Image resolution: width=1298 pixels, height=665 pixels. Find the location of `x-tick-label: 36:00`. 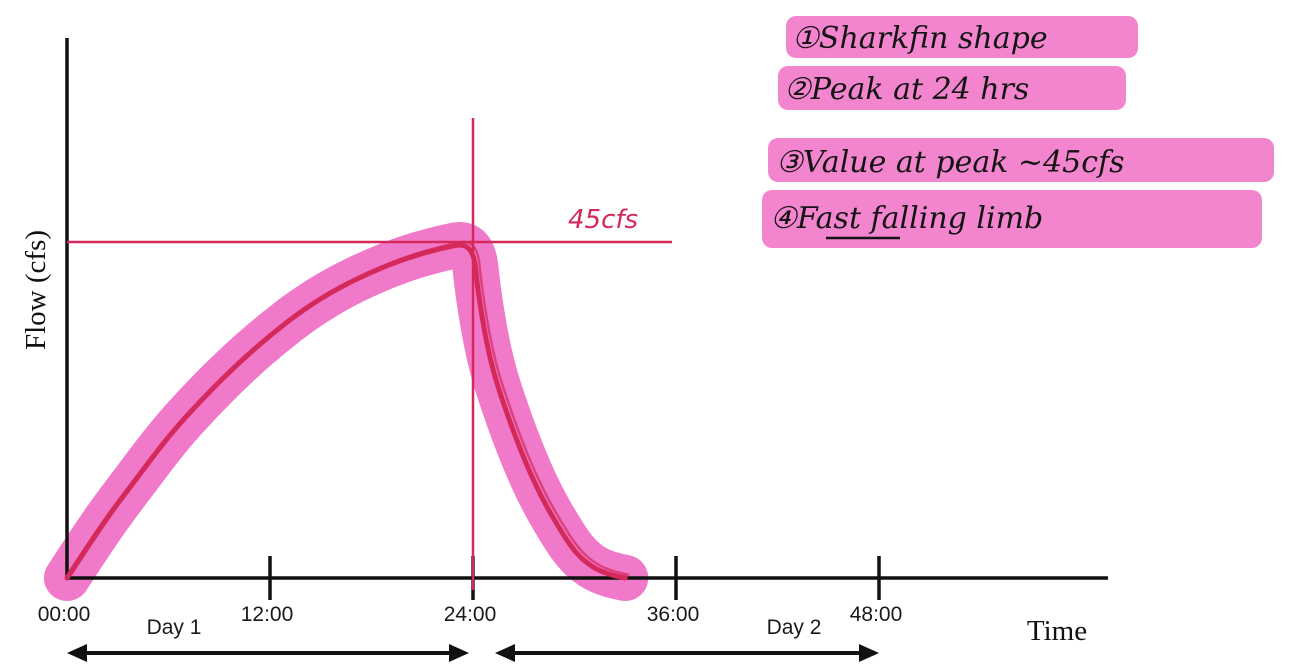

x-tick-label: 36:00 is located at coordinates (673, 614).